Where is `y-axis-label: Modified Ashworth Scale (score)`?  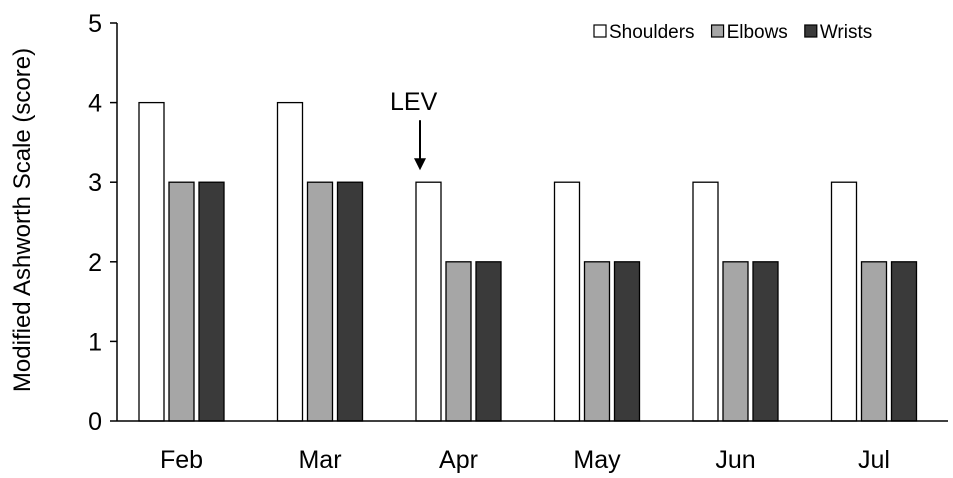 y-axis-label: Modified Ashworth Scale (score) is located at coordinates (22, 220).